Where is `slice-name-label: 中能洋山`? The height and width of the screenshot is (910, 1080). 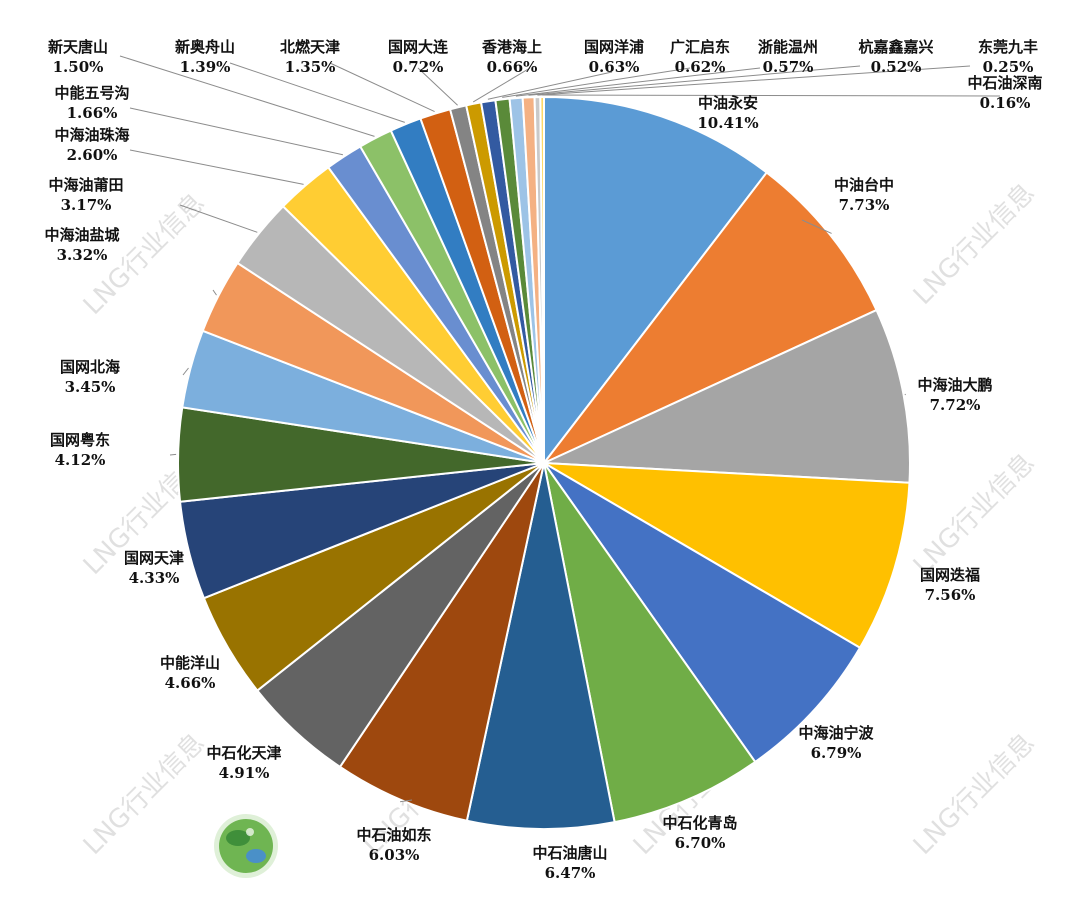 slice-name-label: 中能洋山 is located at coordinates (190, 663).